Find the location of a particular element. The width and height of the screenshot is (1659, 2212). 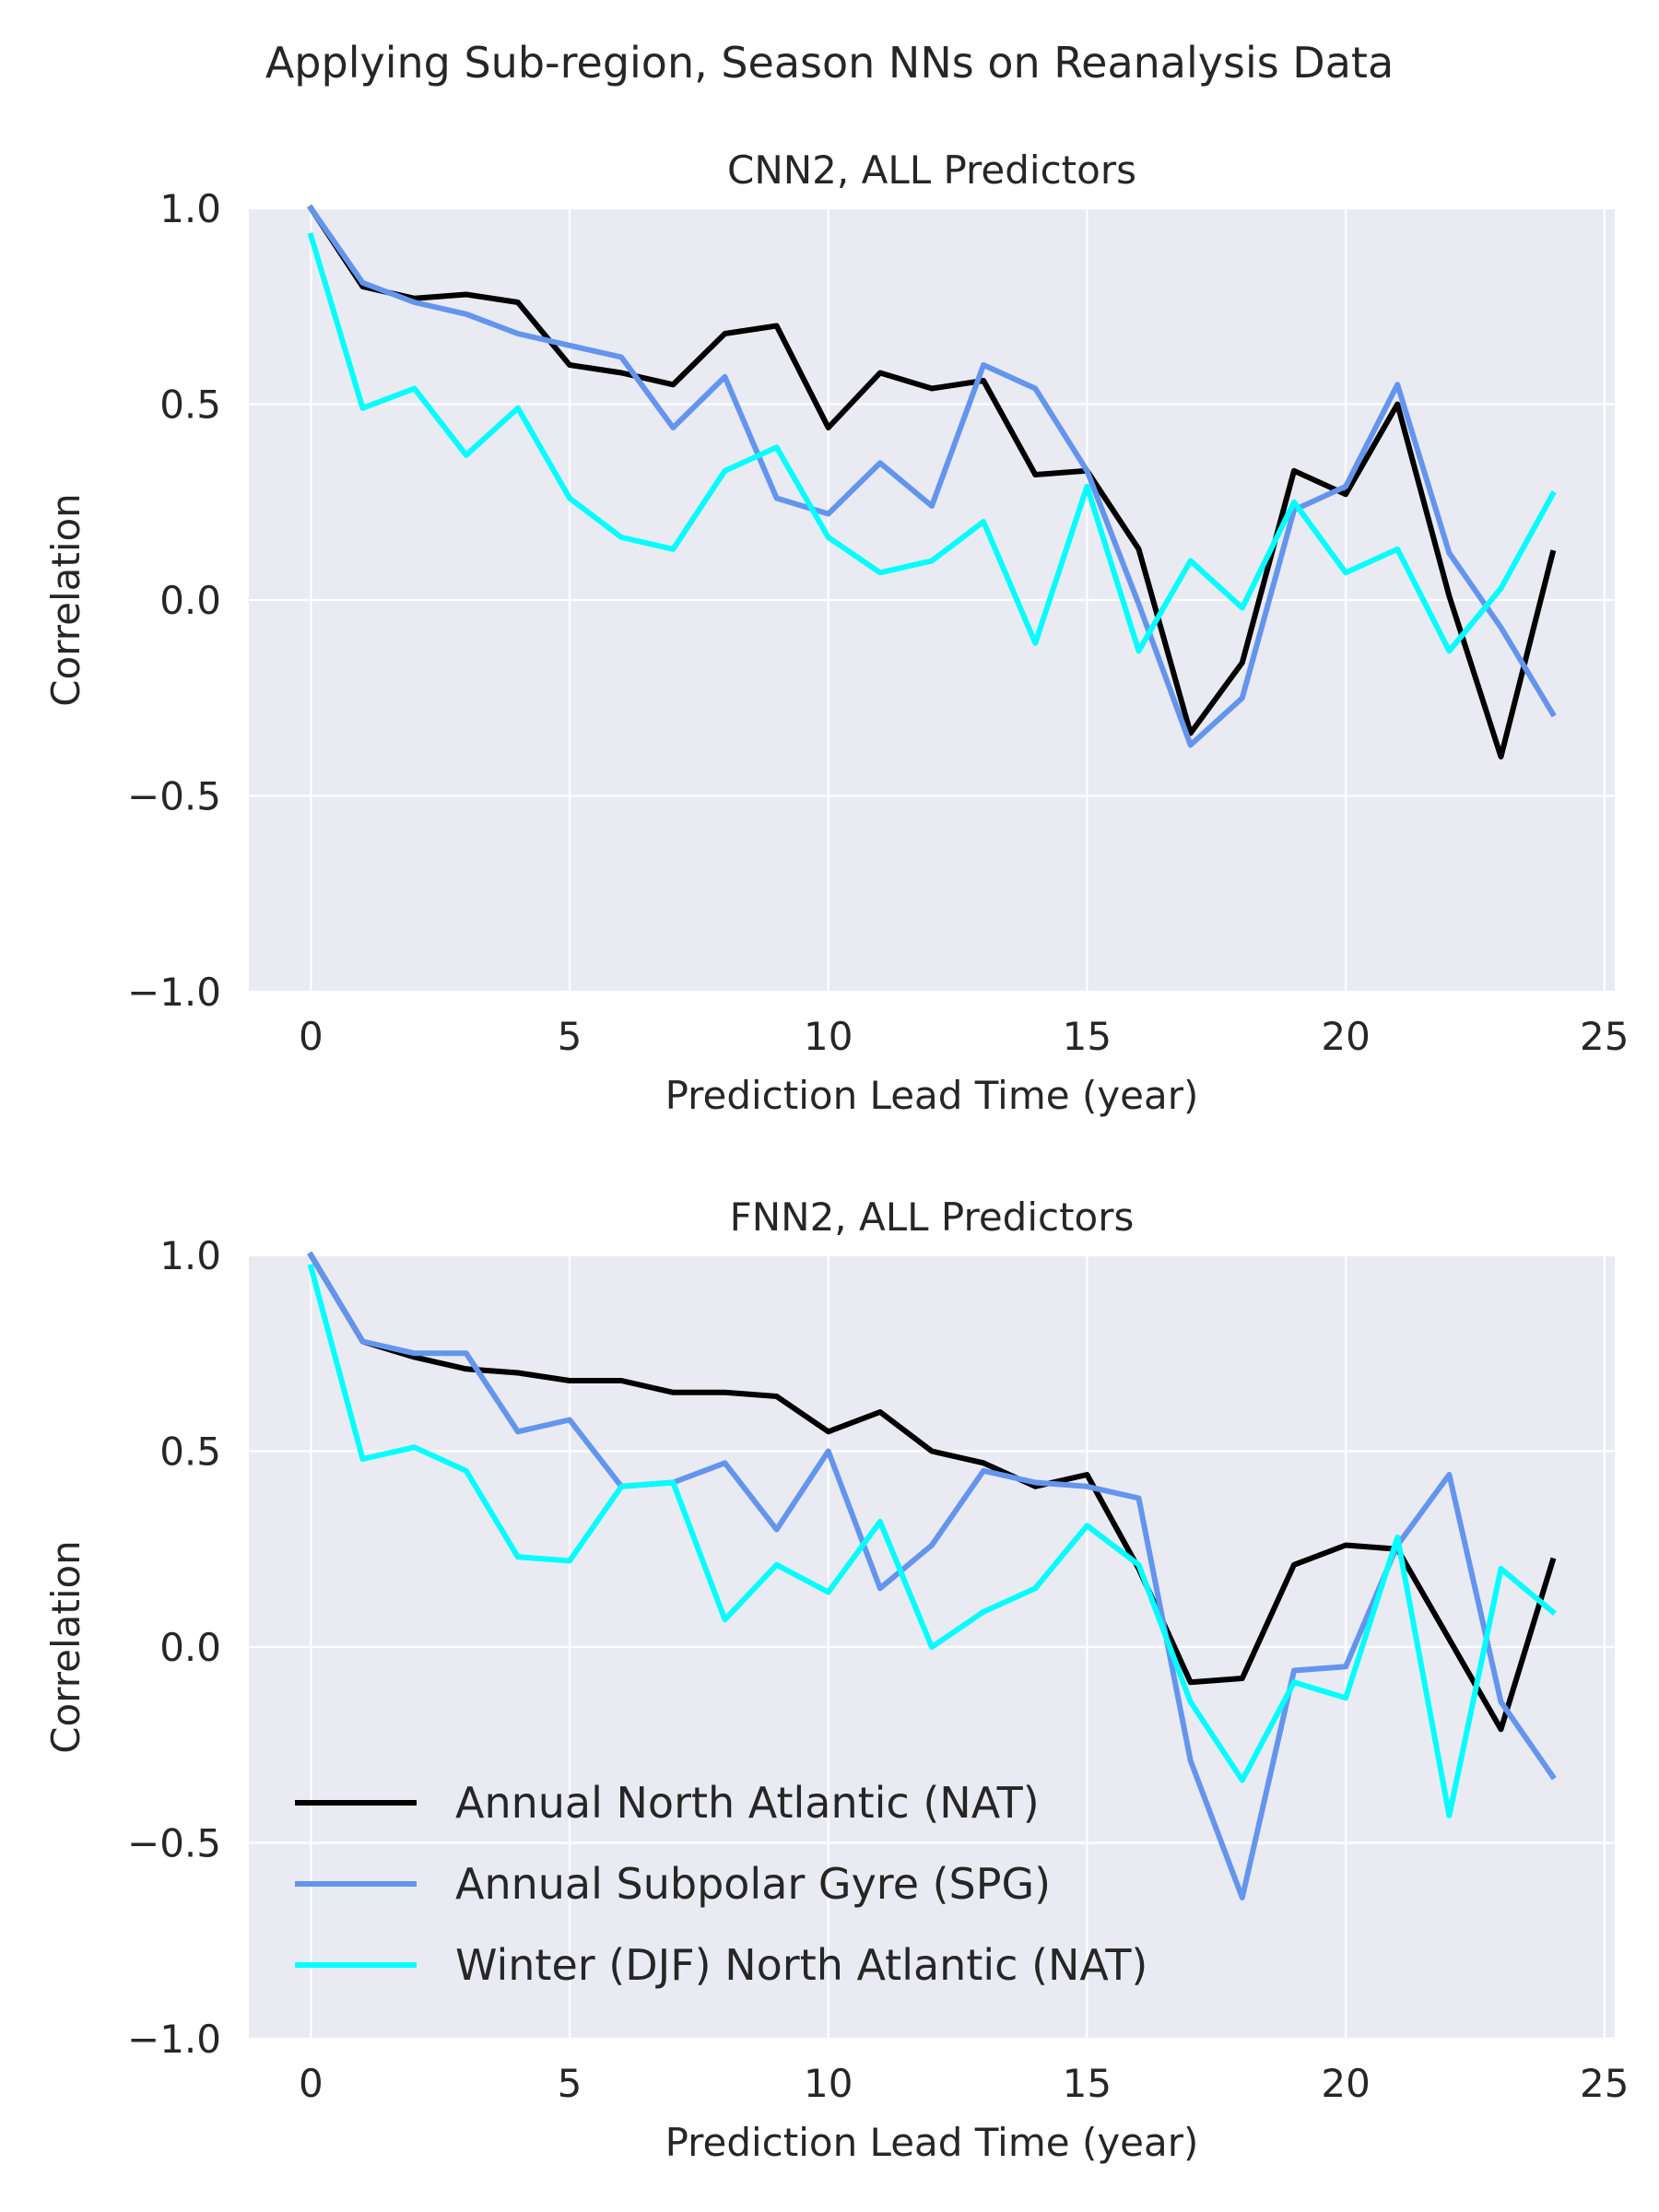

chart-title: FNN2, ALL Predictors is located at coordinates (932, 1217).